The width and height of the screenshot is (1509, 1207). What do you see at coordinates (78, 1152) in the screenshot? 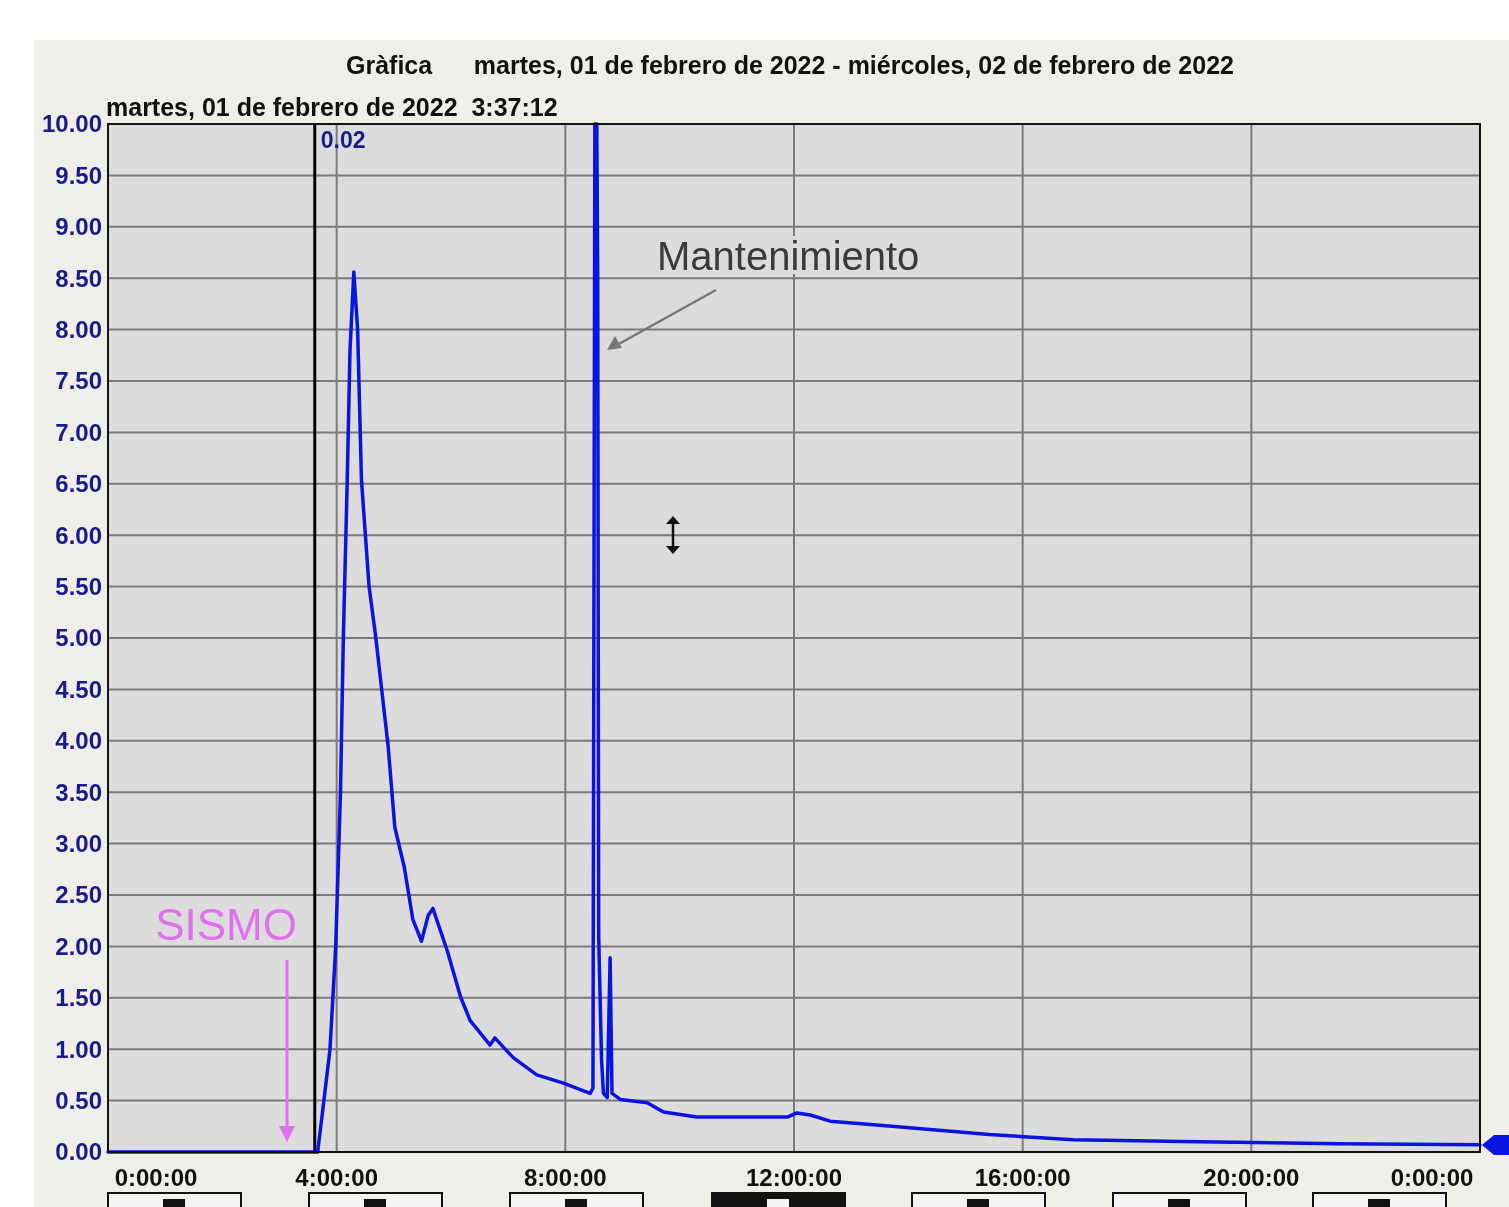
I see `y-tick-label: 0.00` at bounding box center [78, 1152].